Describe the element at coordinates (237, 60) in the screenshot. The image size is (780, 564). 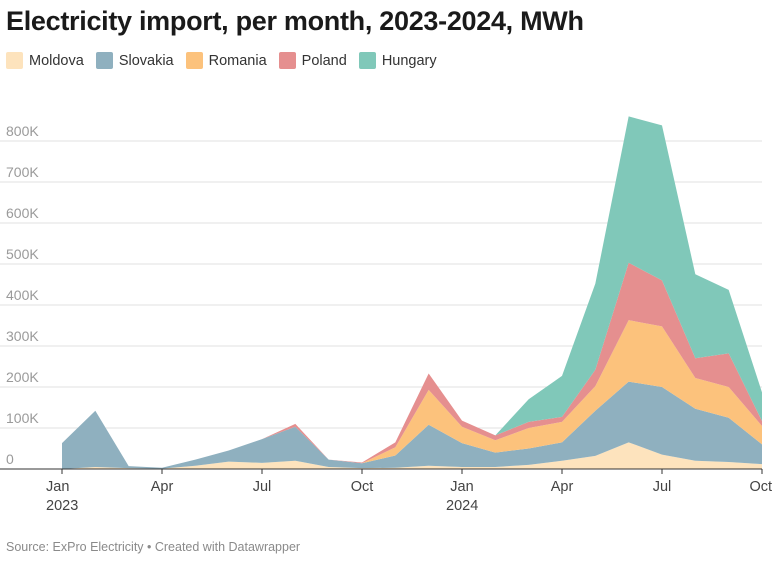
I see `legend-label-romania: Romania` at that location.